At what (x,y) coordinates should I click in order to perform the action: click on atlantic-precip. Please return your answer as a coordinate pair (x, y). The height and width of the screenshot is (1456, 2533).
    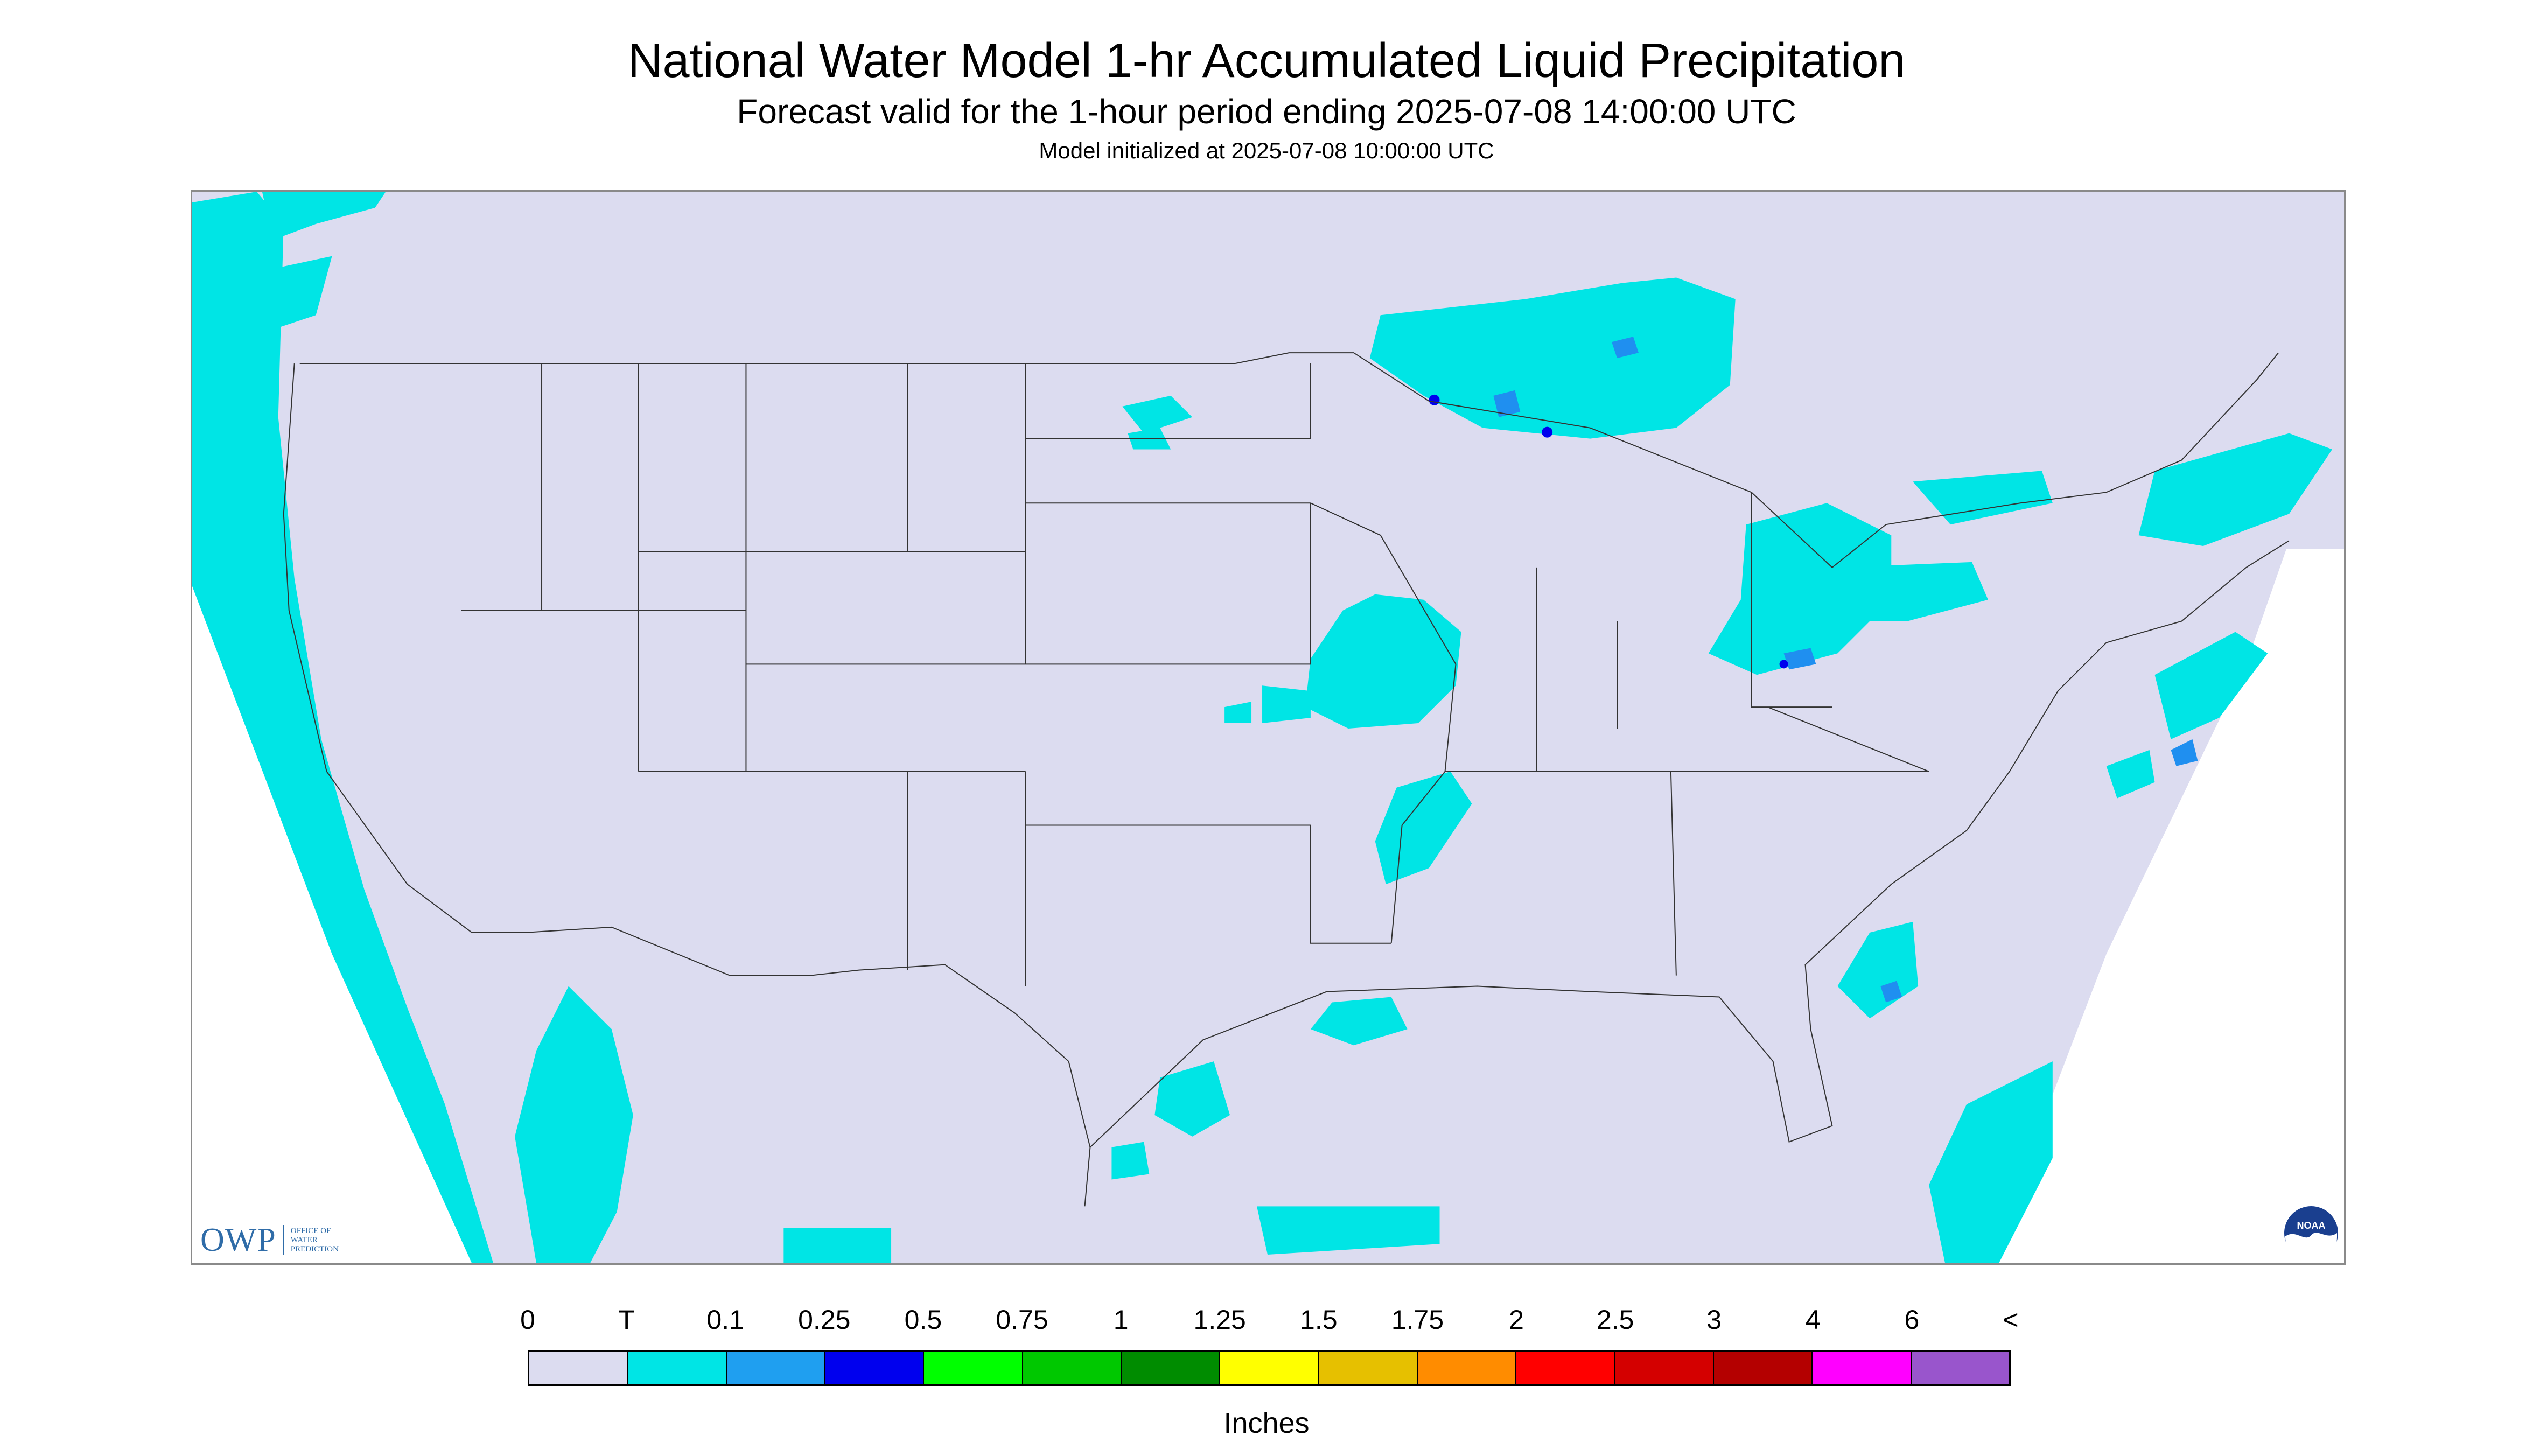
    Looking at the image, I should click on (2211, 685).